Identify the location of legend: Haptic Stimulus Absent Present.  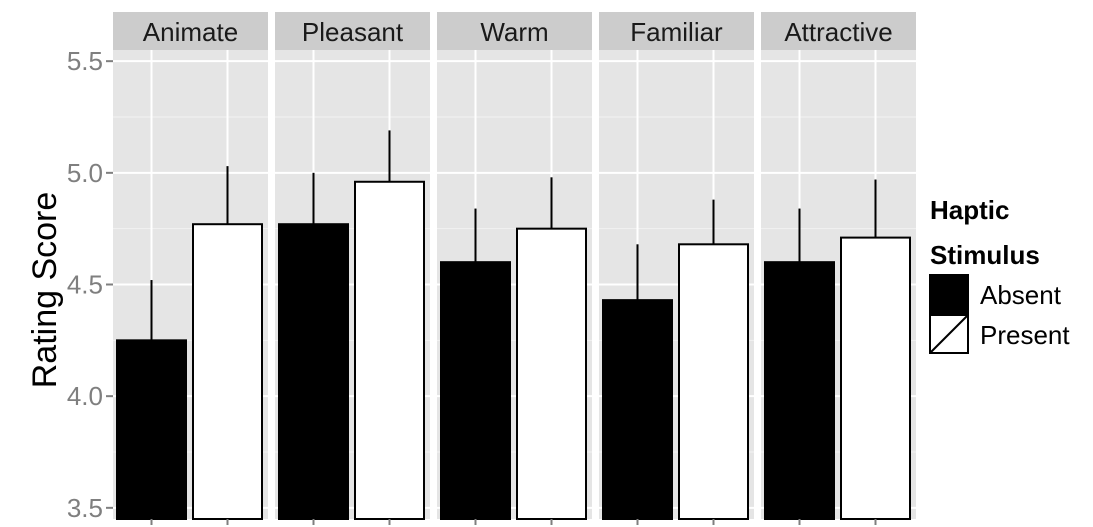
(999, 274).